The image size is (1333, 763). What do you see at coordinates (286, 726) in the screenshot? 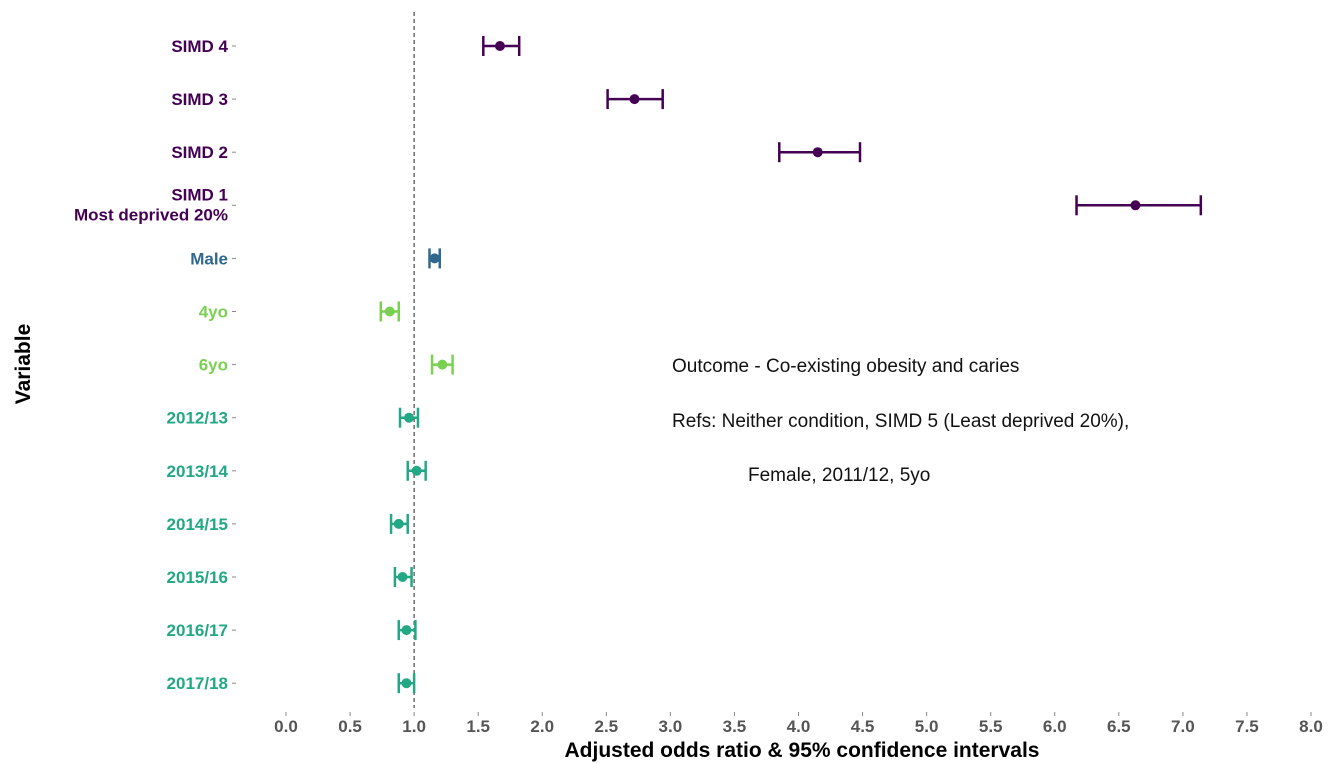
I see `x-tick-label: 0.0` at bounding box center [286, 726].